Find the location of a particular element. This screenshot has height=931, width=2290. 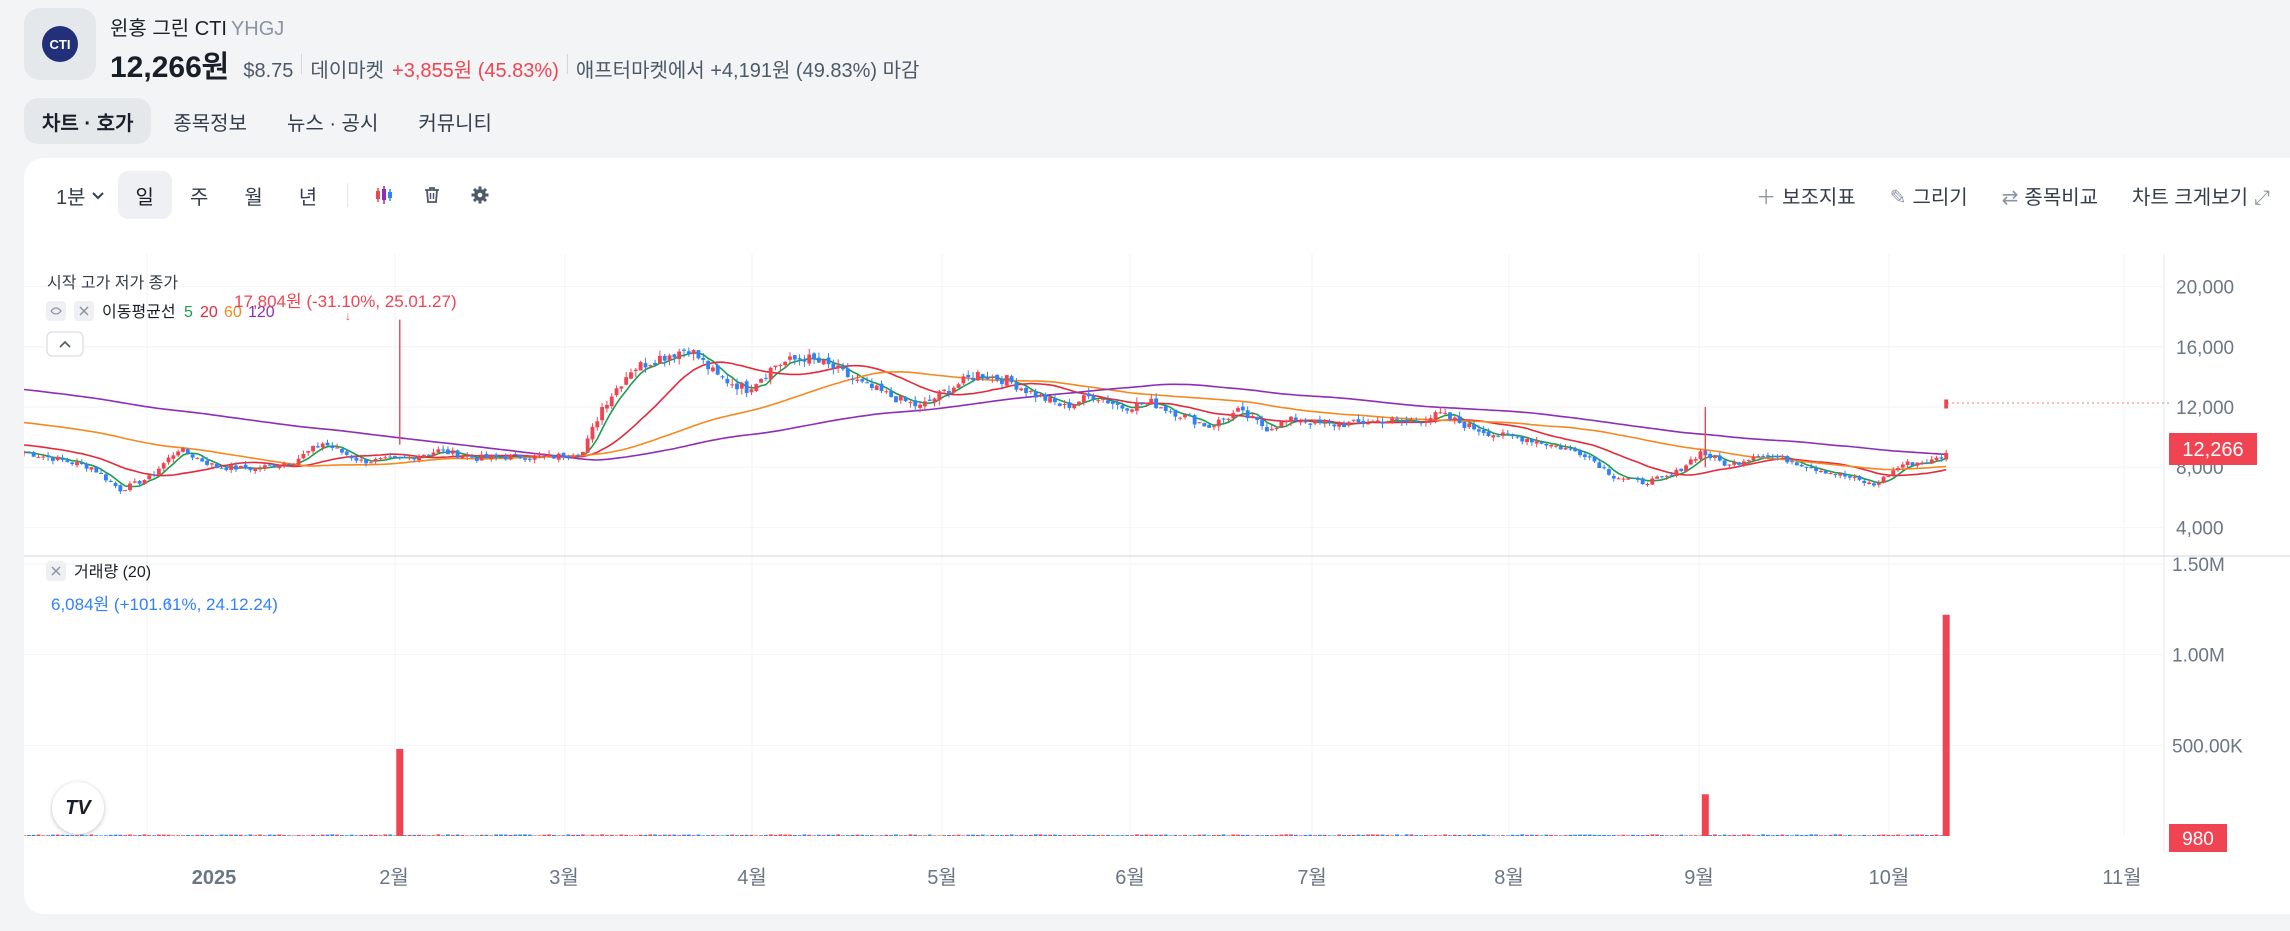

toolbar-right: ＋ 보조지표 ✎ 그리기 ⇄ 종목비교 차트 크게보기 ⤢ is located at coordinates (2013, 195).